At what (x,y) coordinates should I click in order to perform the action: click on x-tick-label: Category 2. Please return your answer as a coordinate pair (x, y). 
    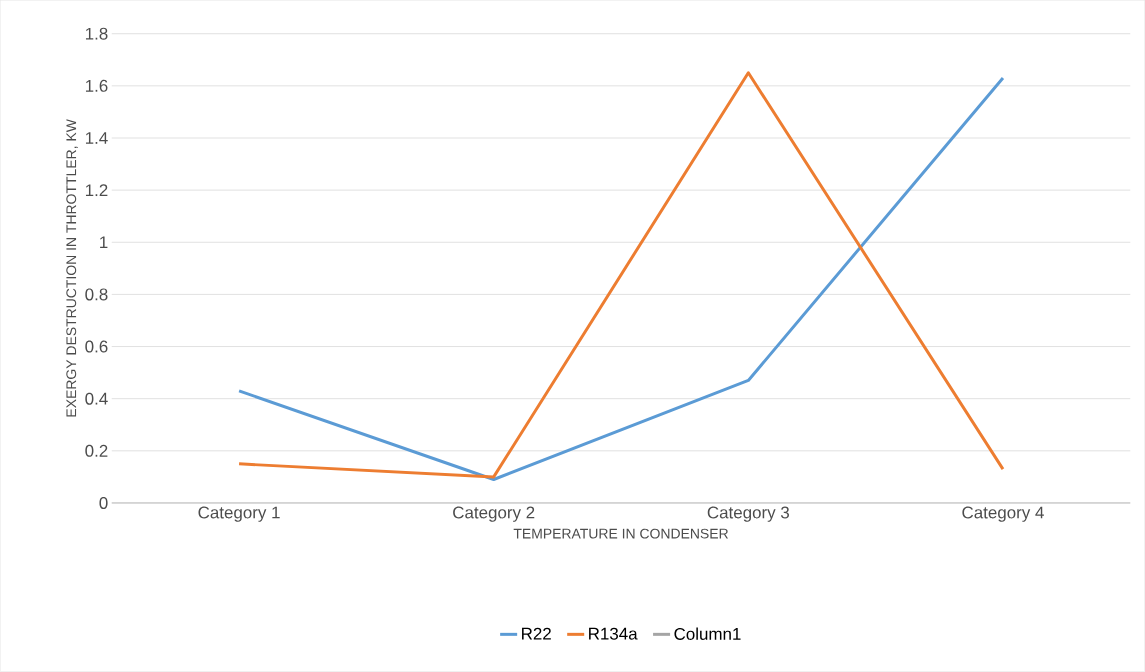
    Looking at the image, I should click on (494, 514).